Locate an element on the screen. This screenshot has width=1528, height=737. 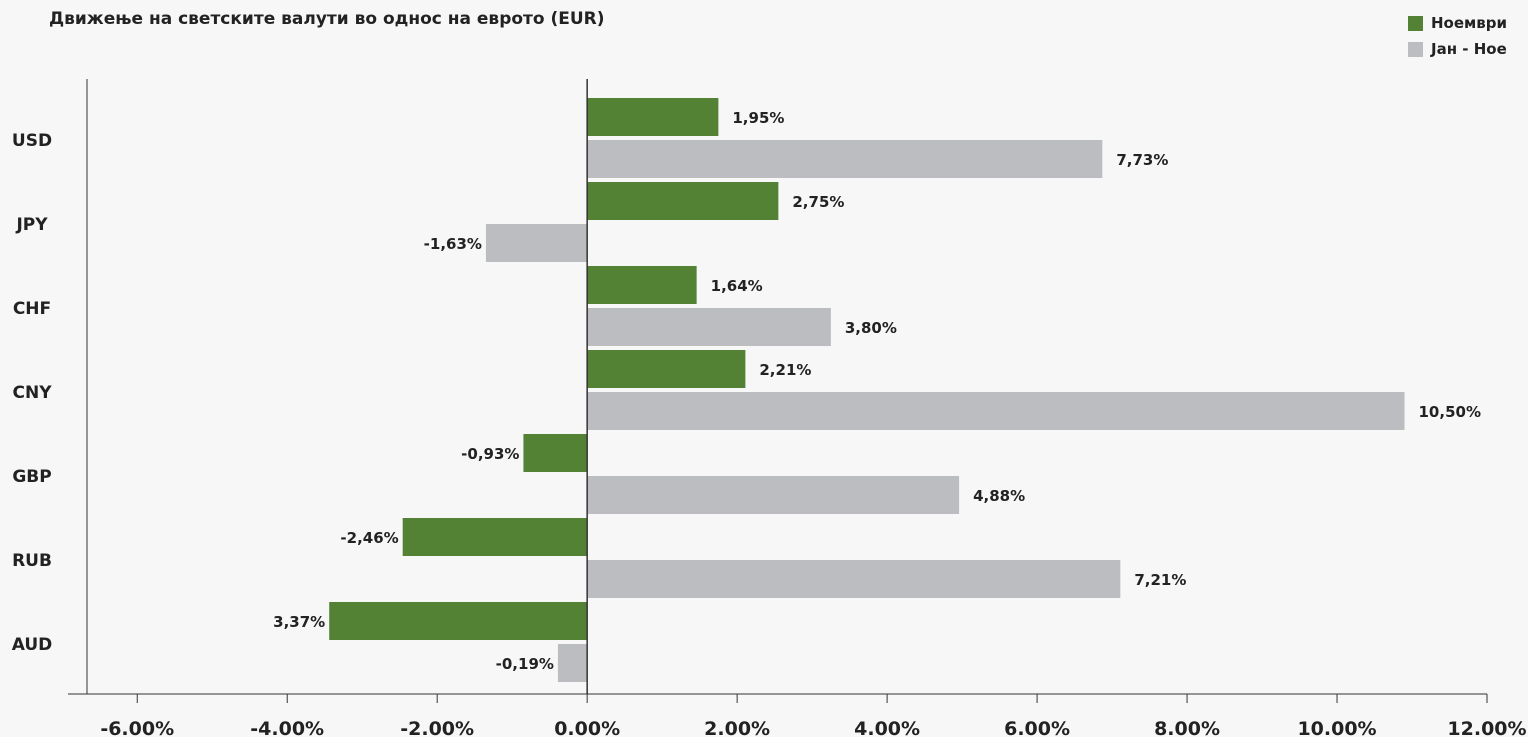
x-tick-label-4: 2.00% is located at coordinates (737, 727).